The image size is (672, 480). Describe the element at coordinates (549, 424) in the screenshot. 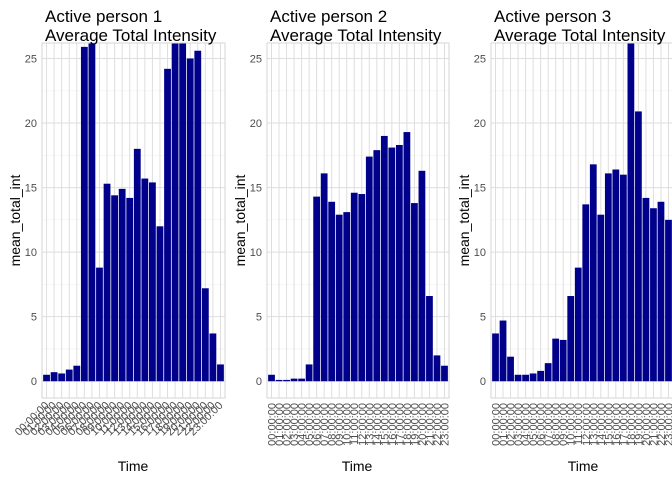

I see `x-tick-label: 07:00:00` at that location.